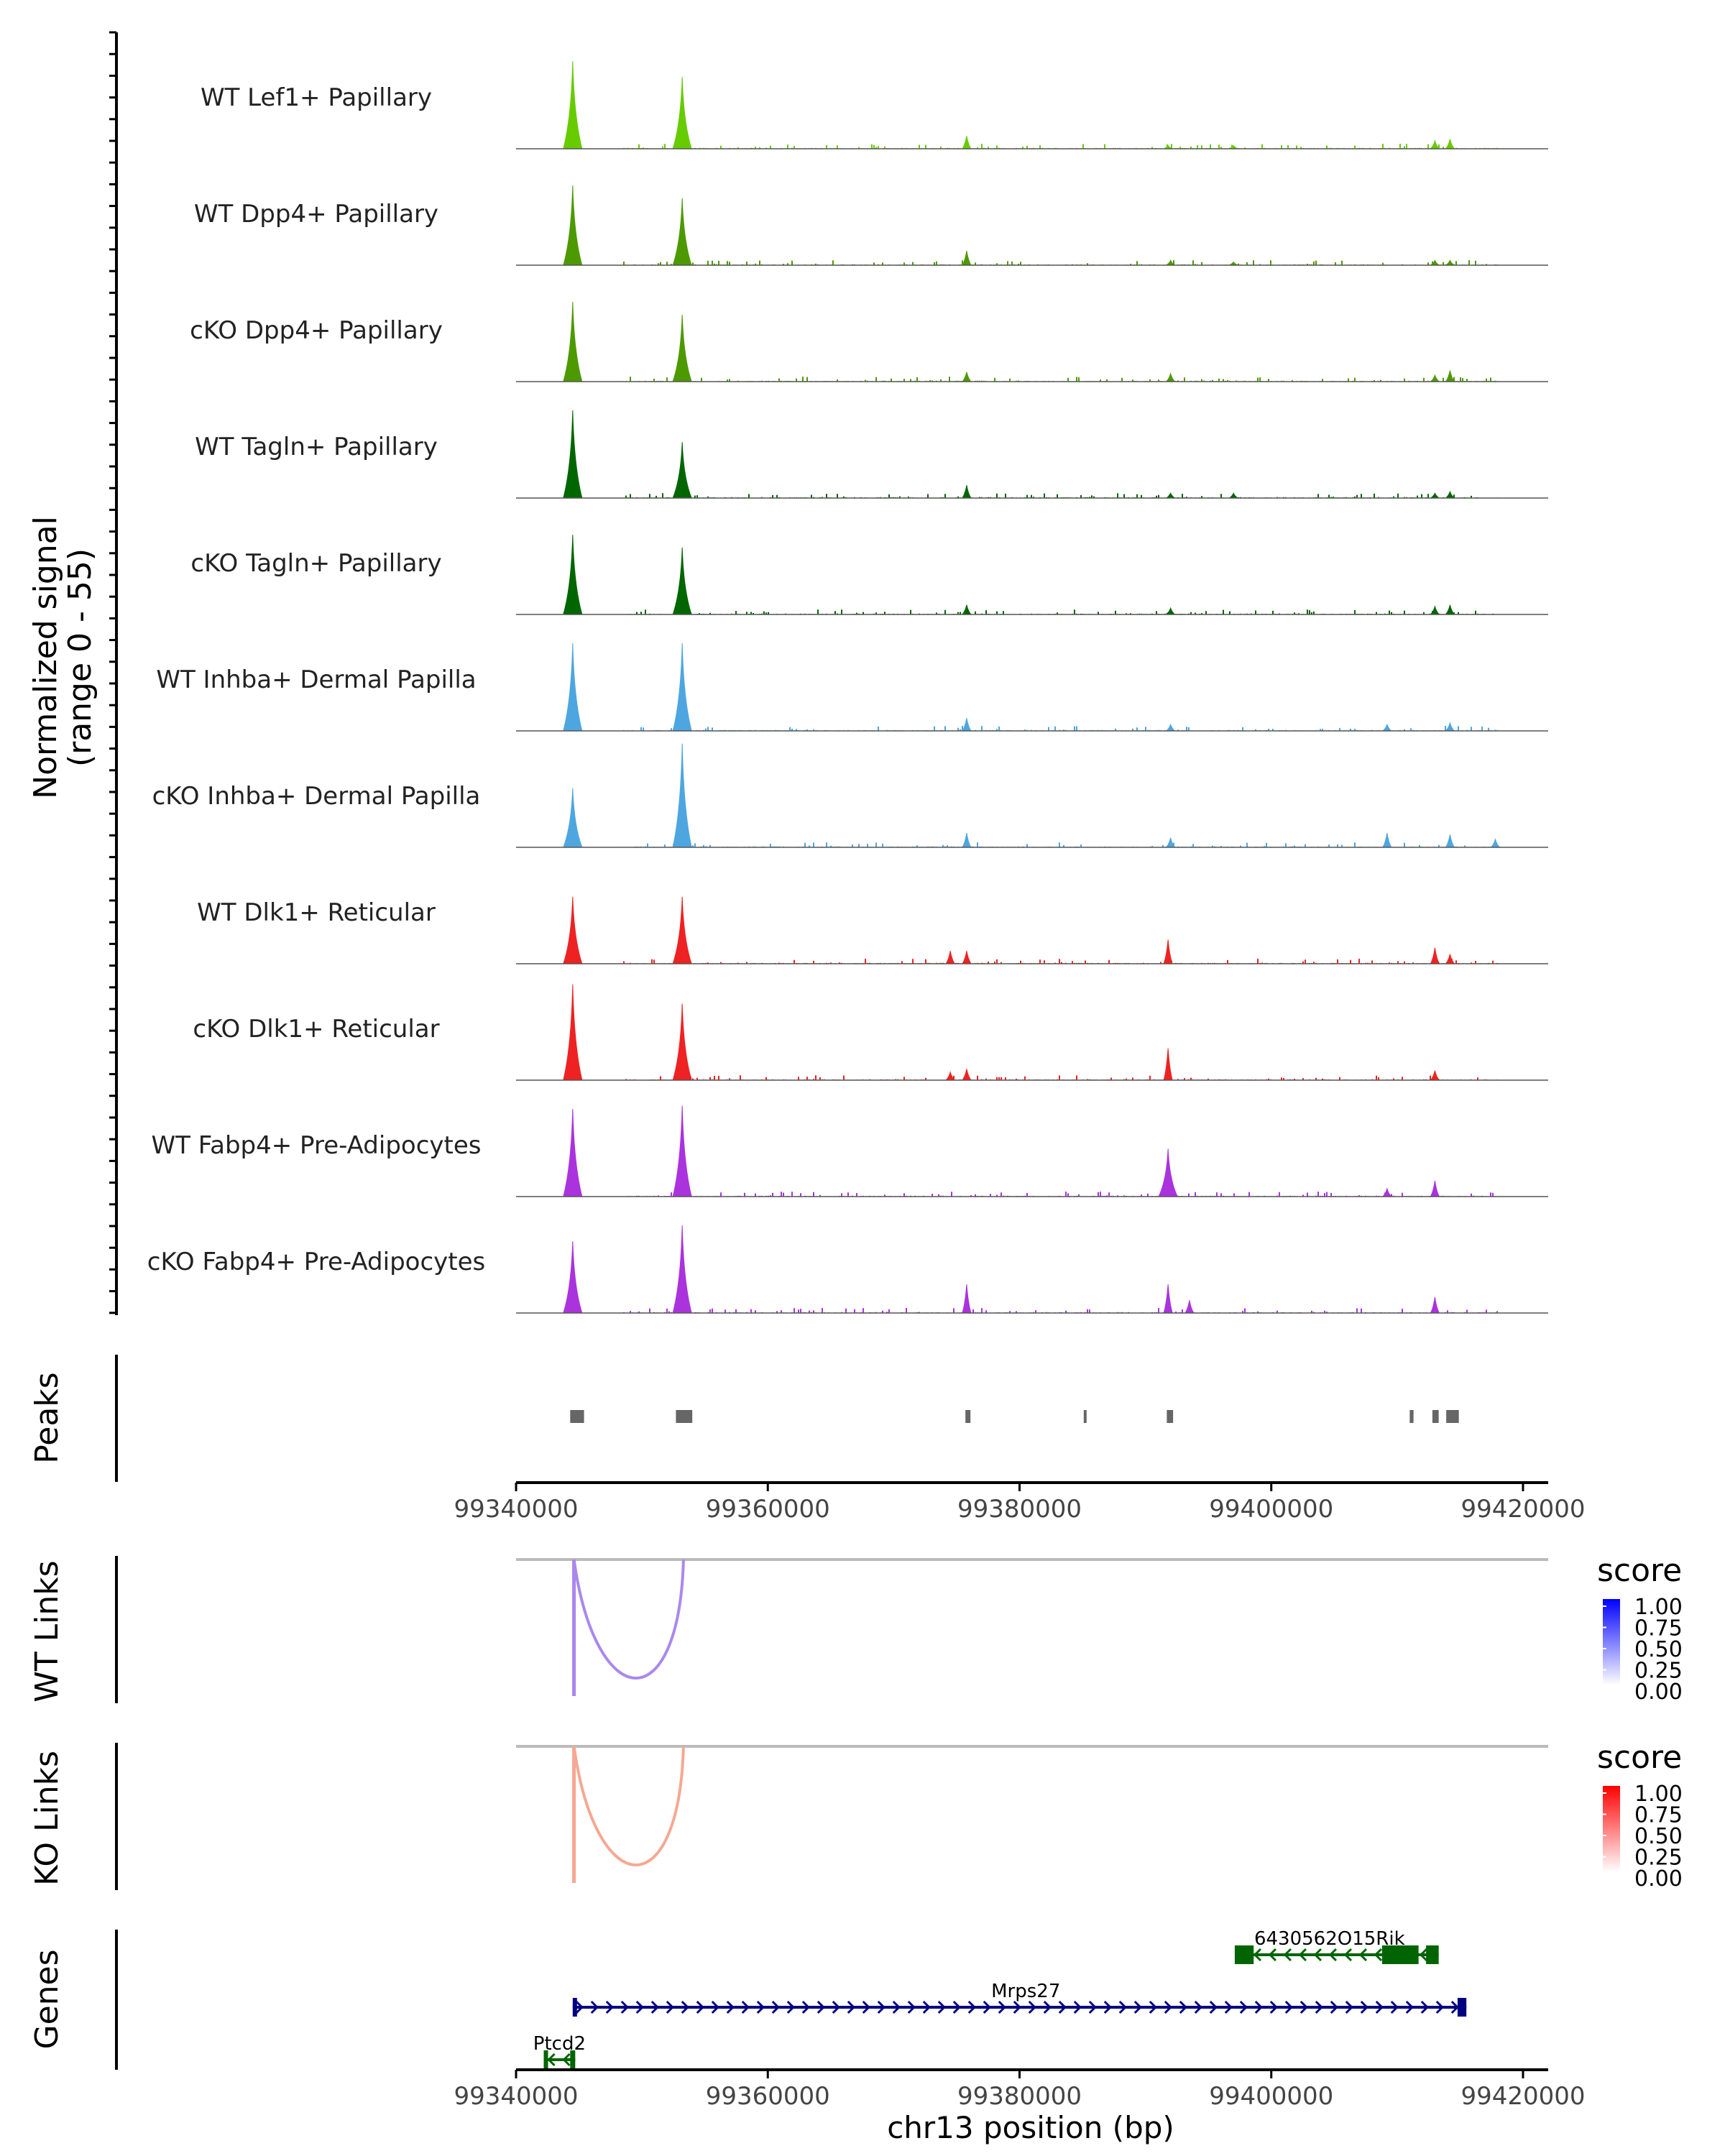  I want to click on link-track: WT Links score 1.000.750.500.250.00, so click(856, 1628).